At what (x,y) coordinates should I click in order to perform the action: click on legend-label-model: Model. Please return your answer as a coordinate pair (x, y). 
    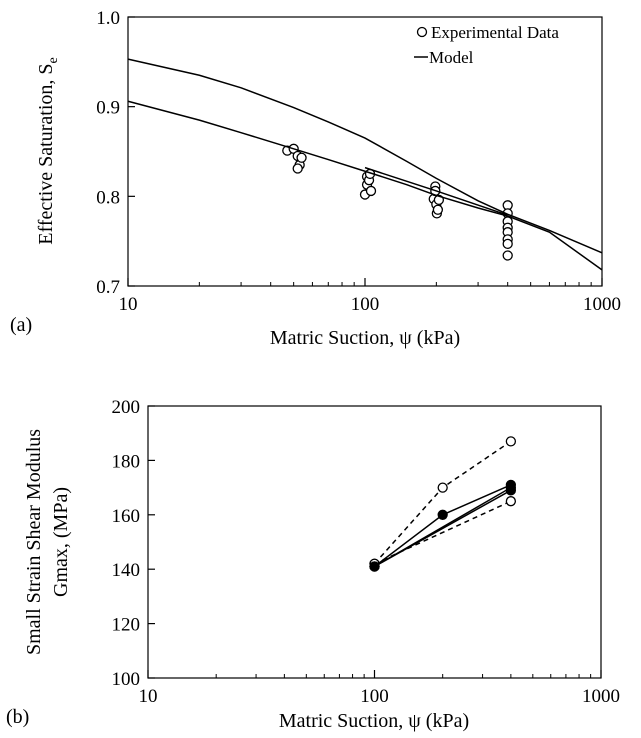
    Looking at the image, I should click on (451, 57).